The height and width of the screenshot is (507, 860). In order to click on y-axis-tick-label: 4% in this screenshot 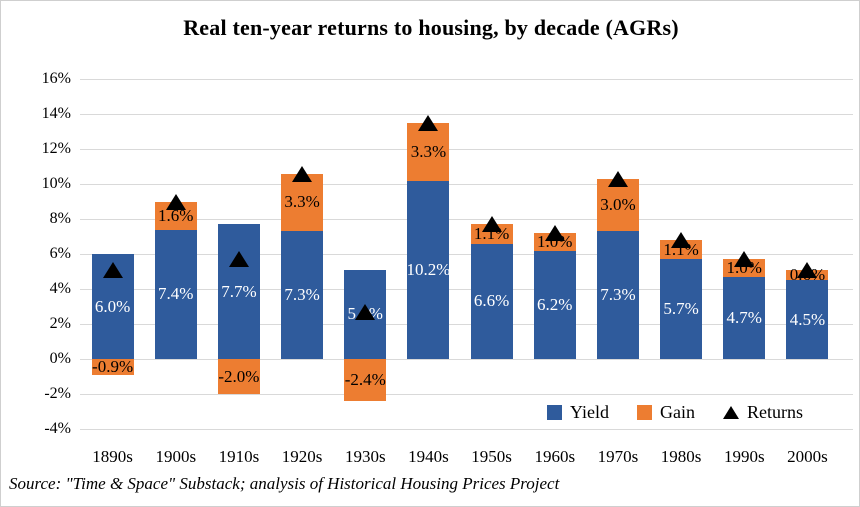, I will do `click(60, 288)`.